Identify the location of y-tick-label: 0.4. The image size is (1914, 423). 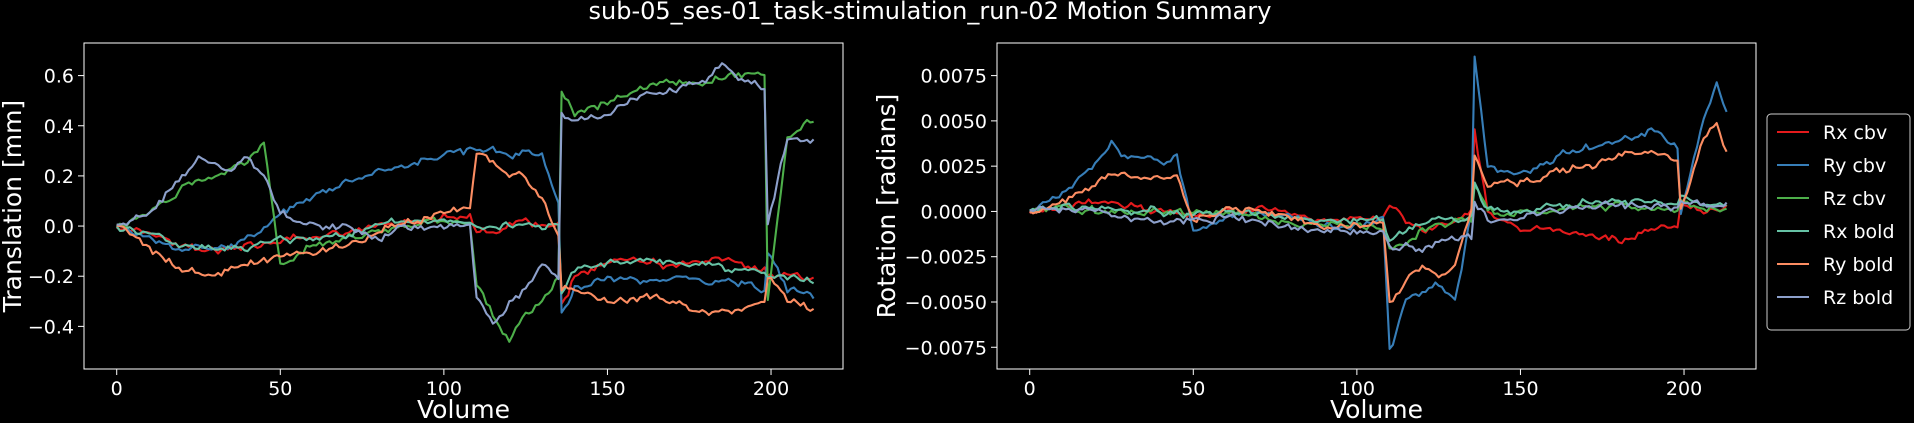
(59, 127).